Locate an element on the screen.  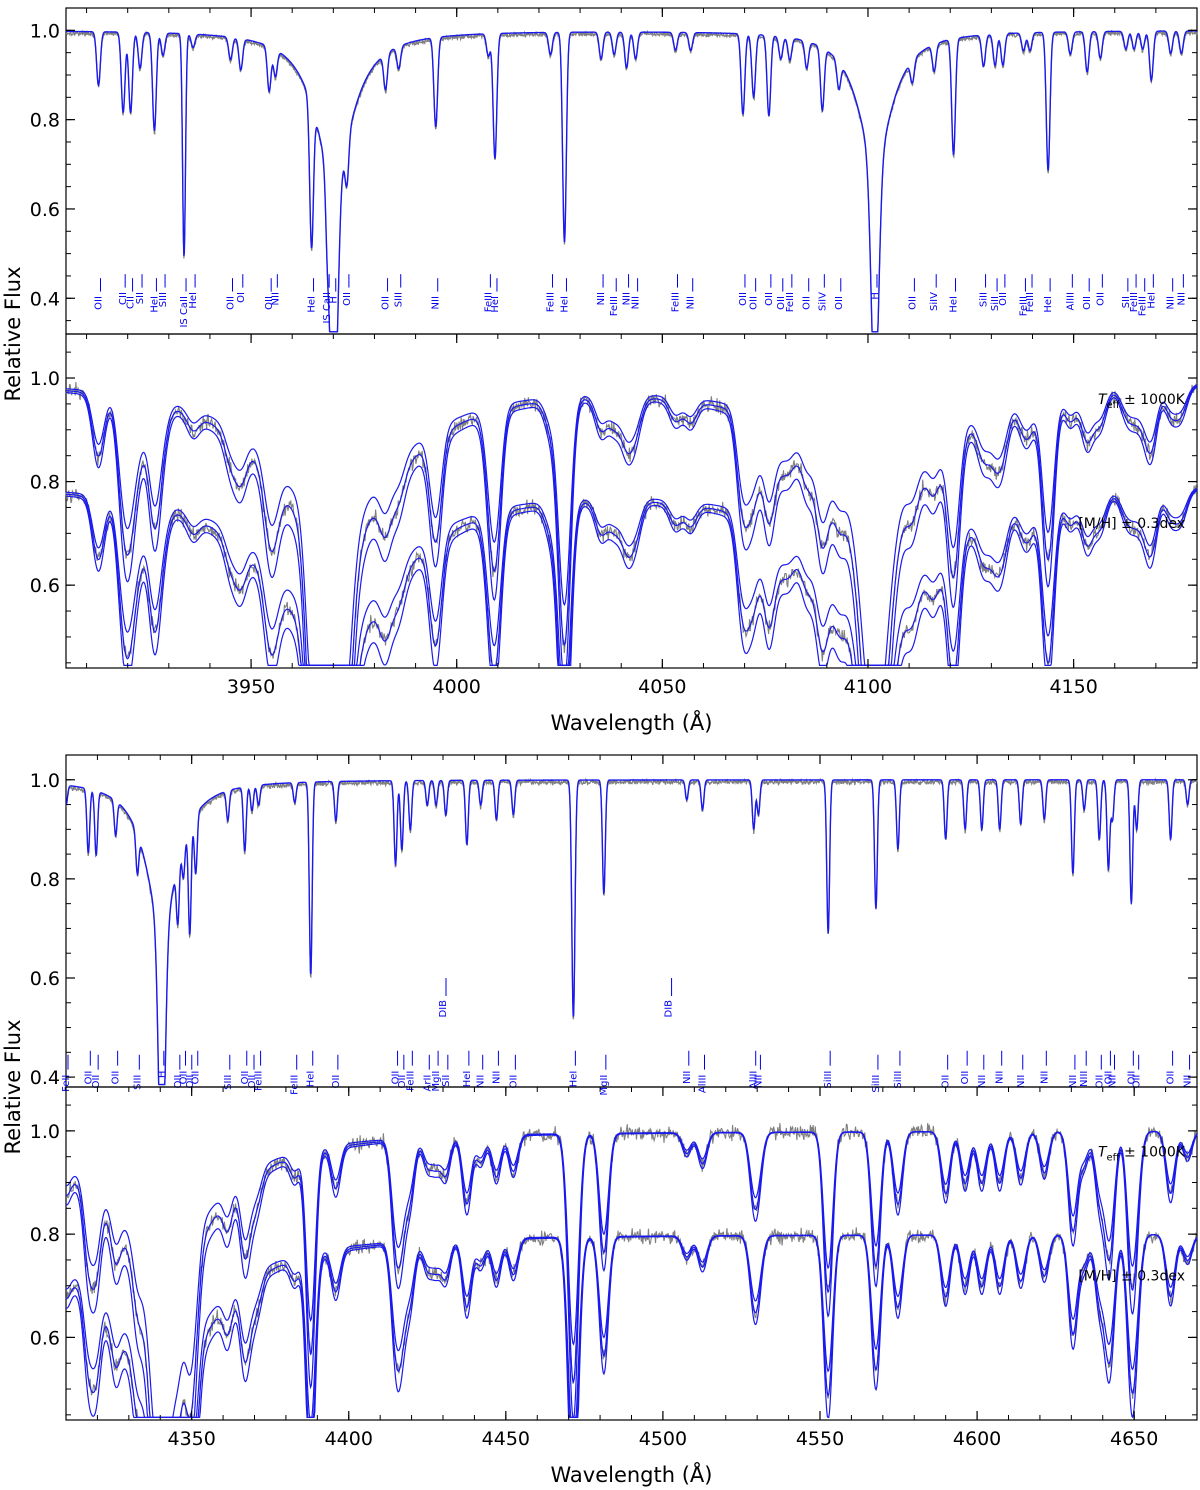
x-tick-label: 3950 is located at coordinates (251, 687).